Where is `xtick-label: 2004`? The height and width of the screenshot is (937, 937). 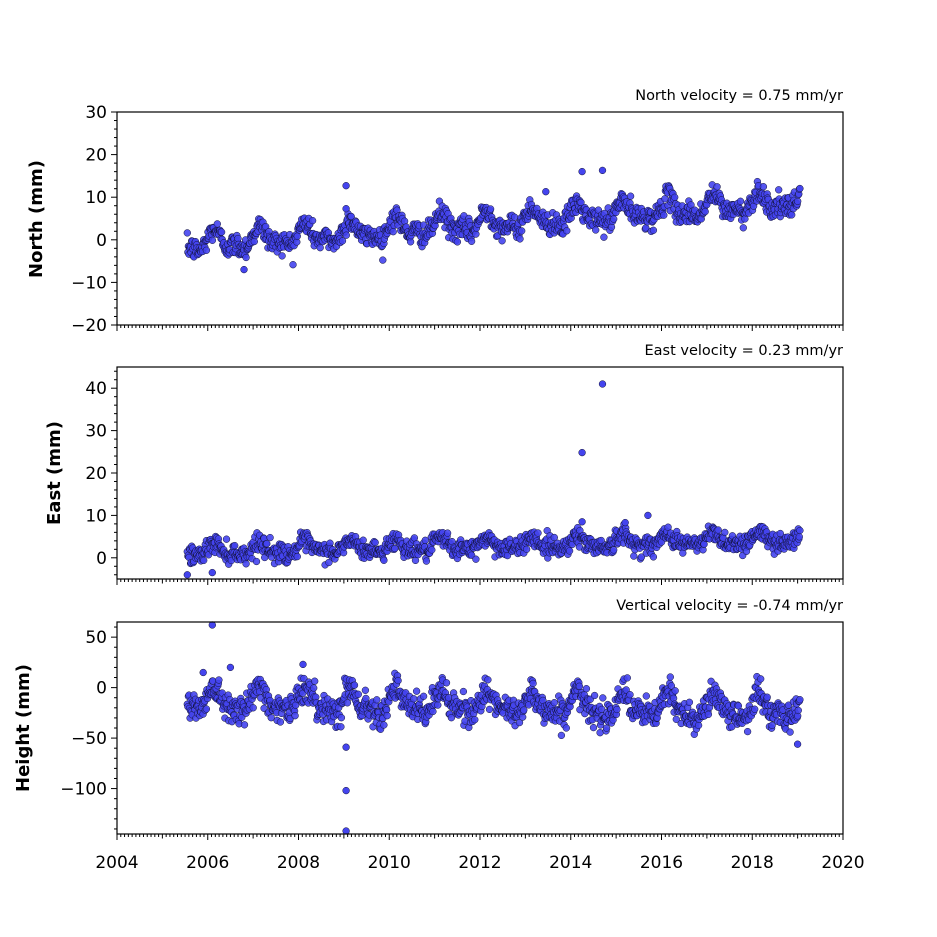 xtick-label: 2004 is located at coordinates (116, 863).